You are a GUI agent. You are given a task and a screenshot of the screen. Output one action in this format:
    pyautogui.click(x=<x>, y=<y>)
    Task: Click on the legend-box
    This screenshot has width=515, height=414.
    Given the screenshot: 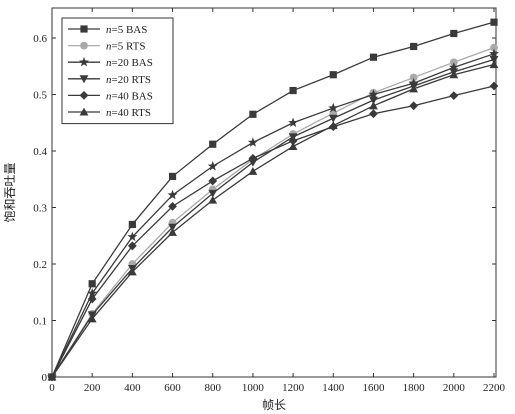 What is the action you would take?
    pyautogui.click(x=117, y=71)
    